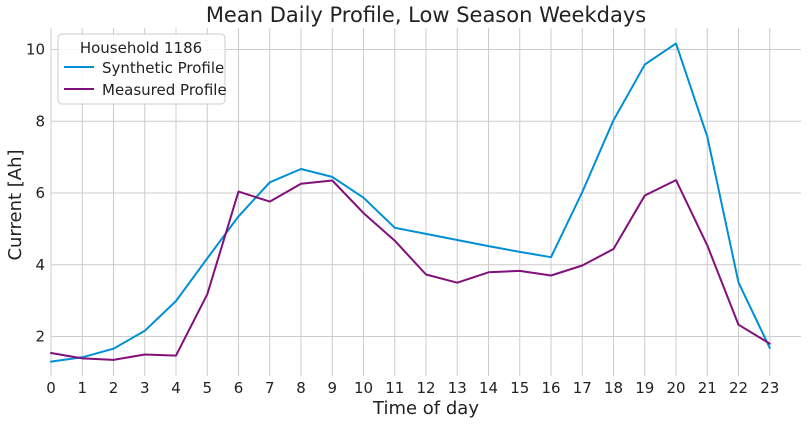 This screenshot has height=424, width=809. Describe the element at coordinates (176, 388) in the screenshot. I see `x-tick-label: 4` at that location.